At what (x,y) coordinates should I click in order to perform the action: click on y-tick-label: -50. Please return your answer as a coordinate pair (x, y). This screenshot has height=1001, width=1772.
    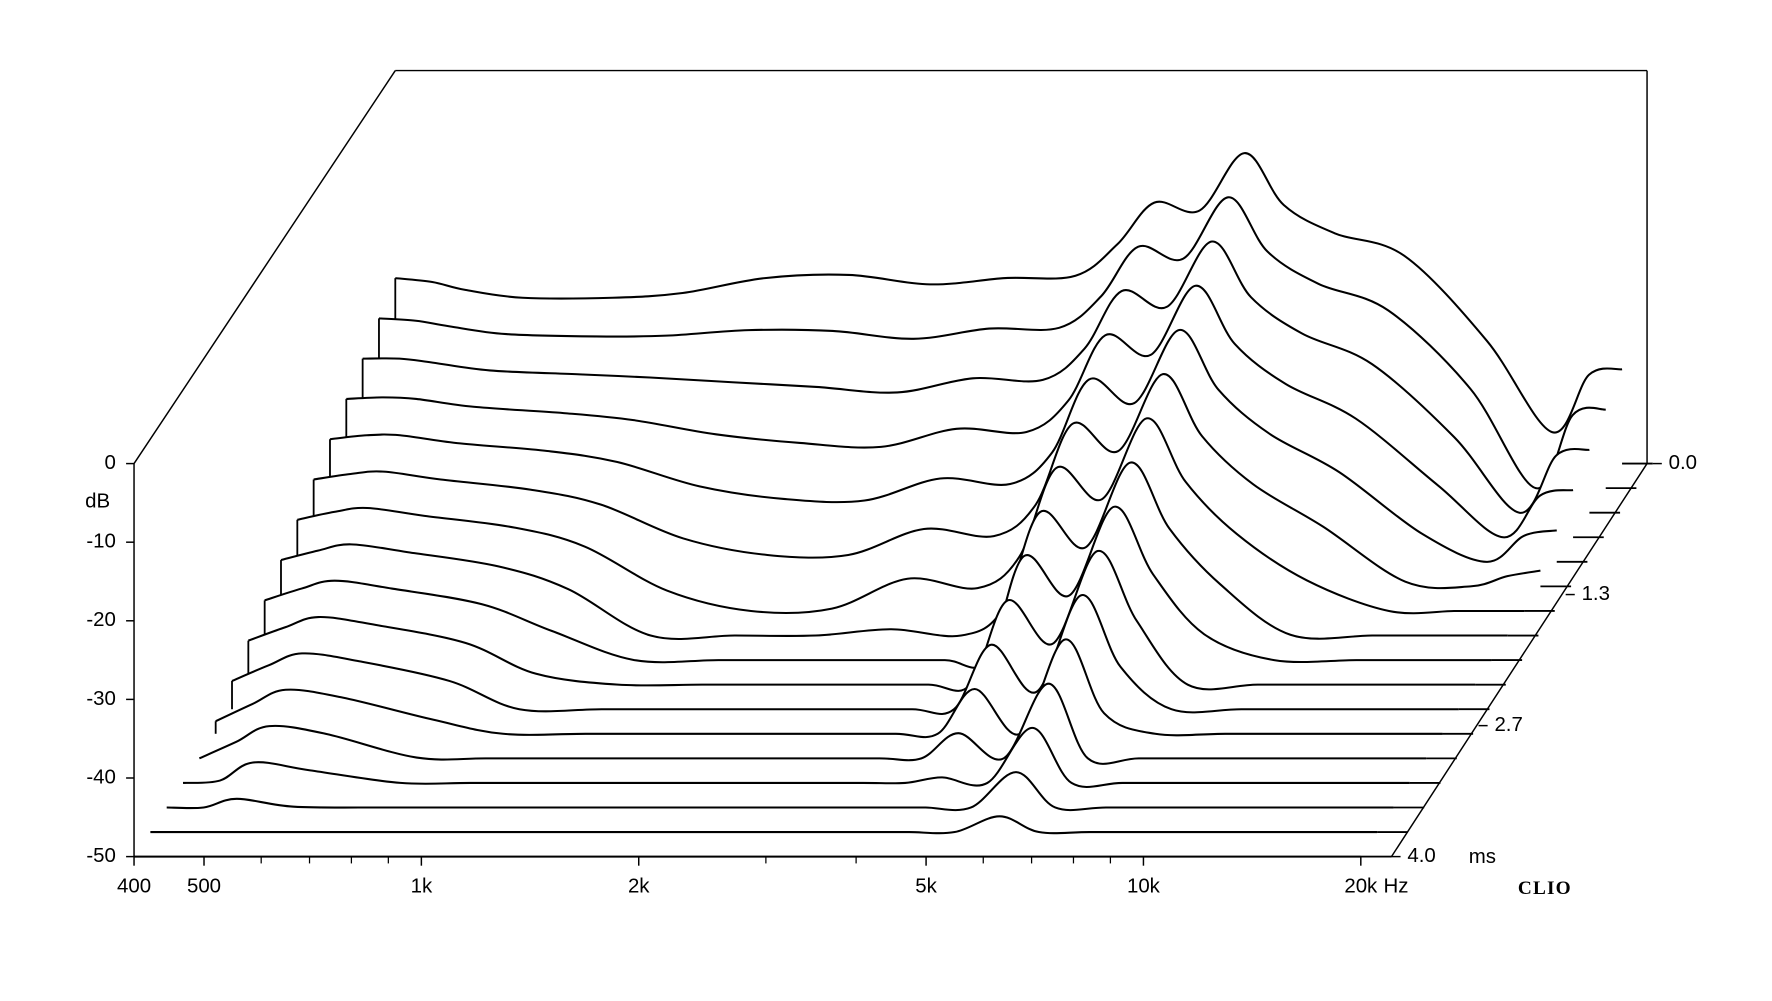
    Looking at the image, I should click on (101, 855).